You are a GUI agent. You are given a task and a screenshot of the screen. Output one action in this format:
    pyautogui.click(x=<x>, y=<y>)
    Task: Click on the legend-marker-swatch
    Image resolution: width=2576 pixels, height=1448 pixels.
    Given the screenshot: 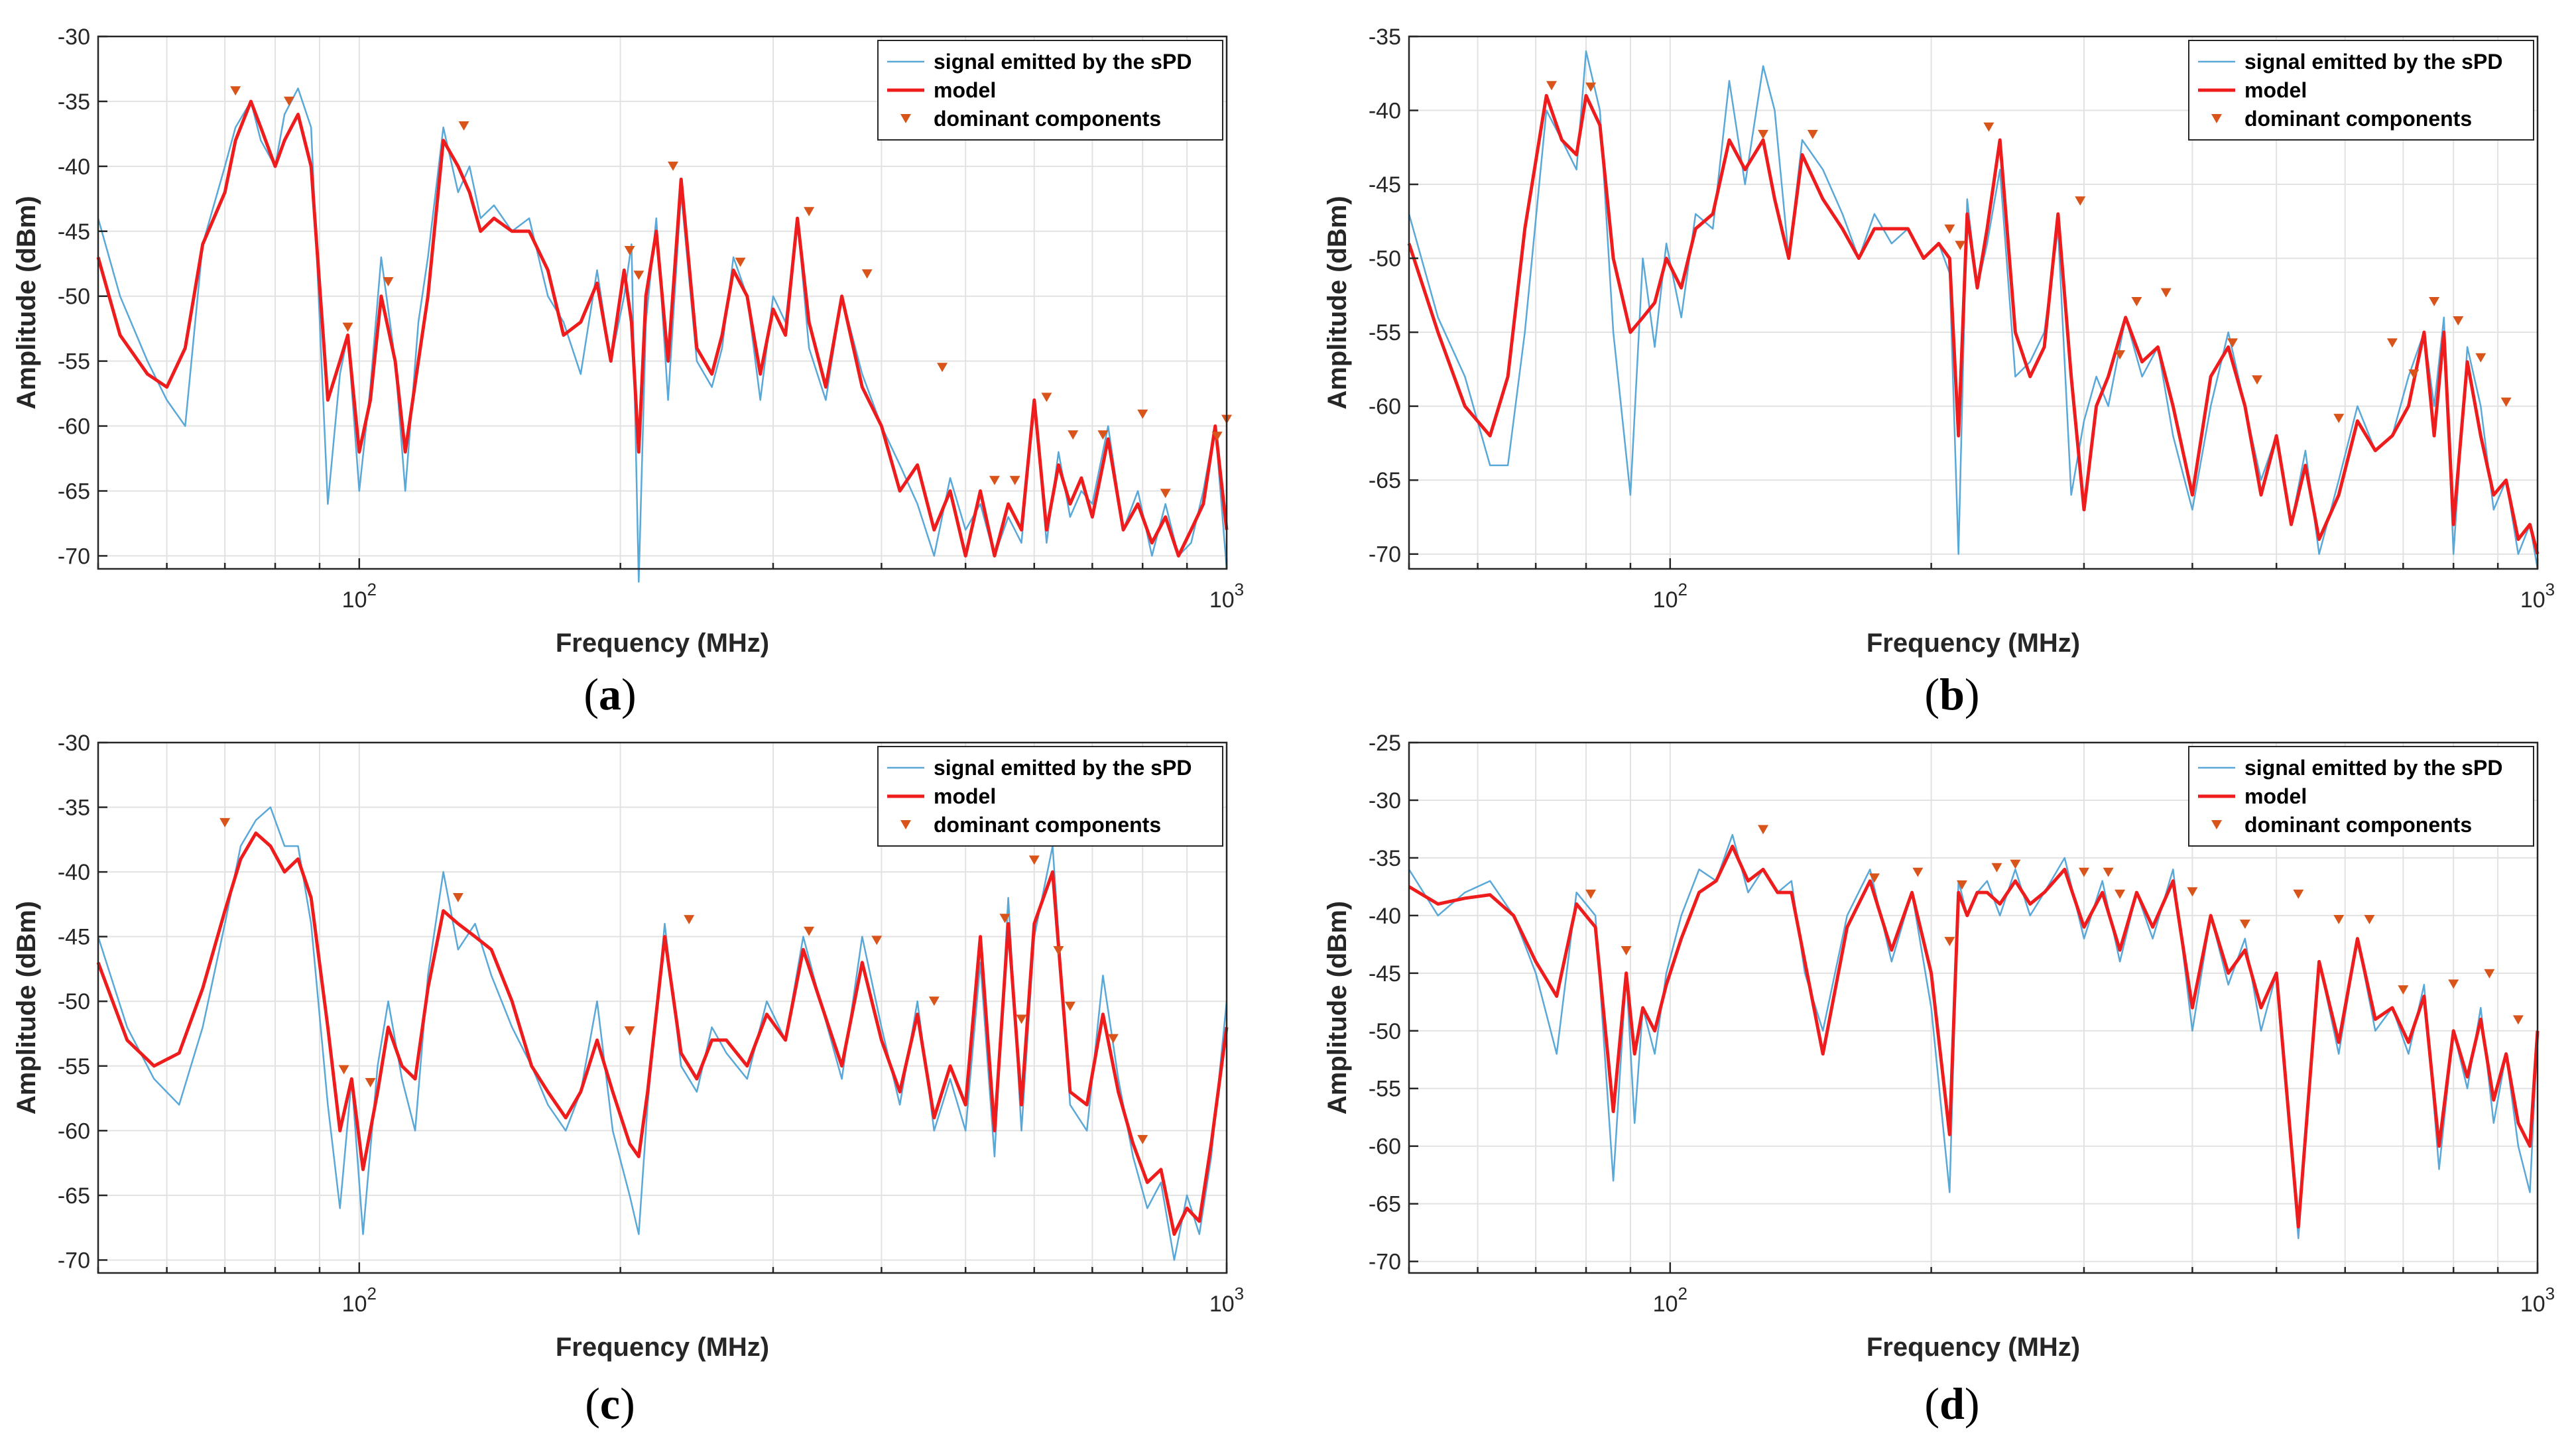 What is the action you would take?
    pyautogui.click(x=905, y=118)
    